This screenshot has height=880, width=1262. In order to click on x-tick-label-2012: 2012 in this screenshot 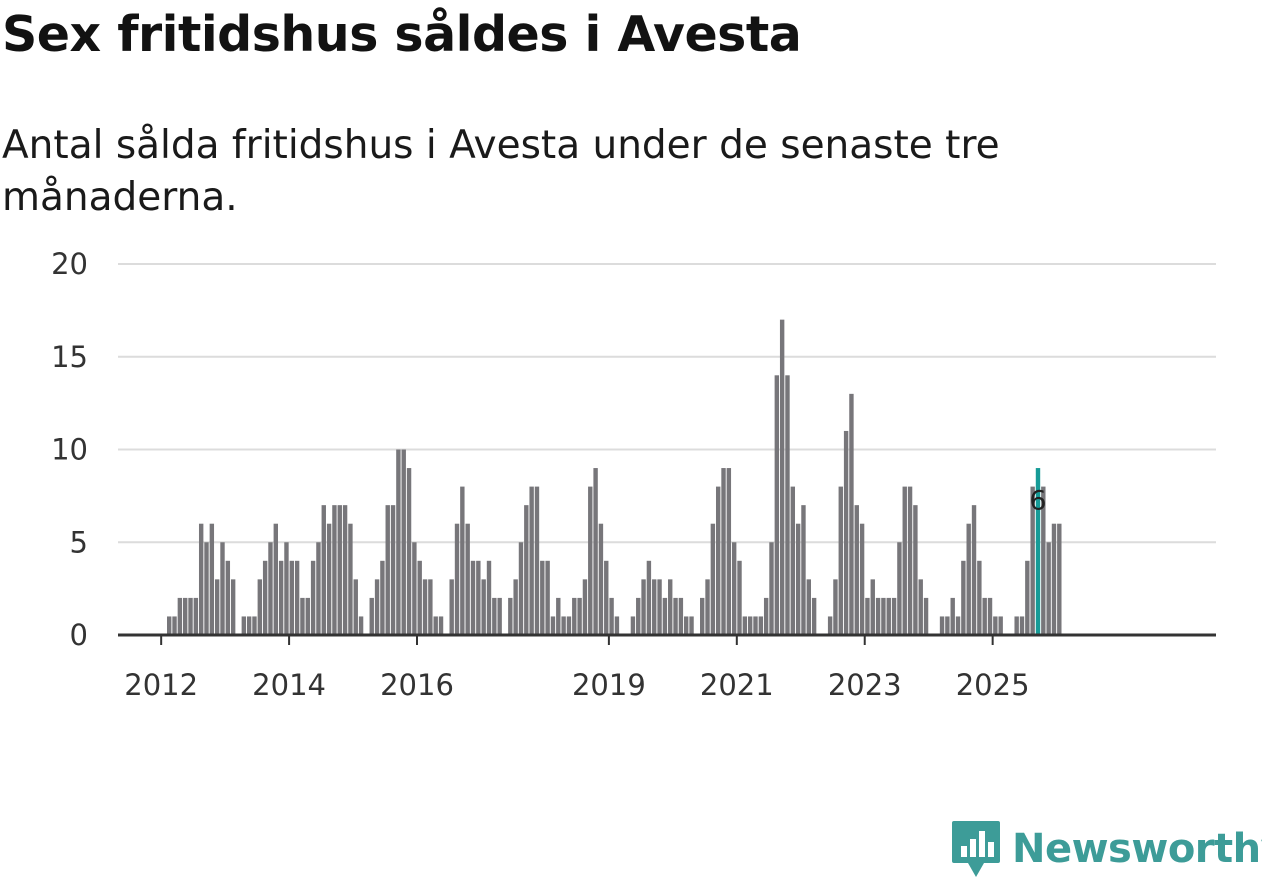, I will do `click(161, 685)`.